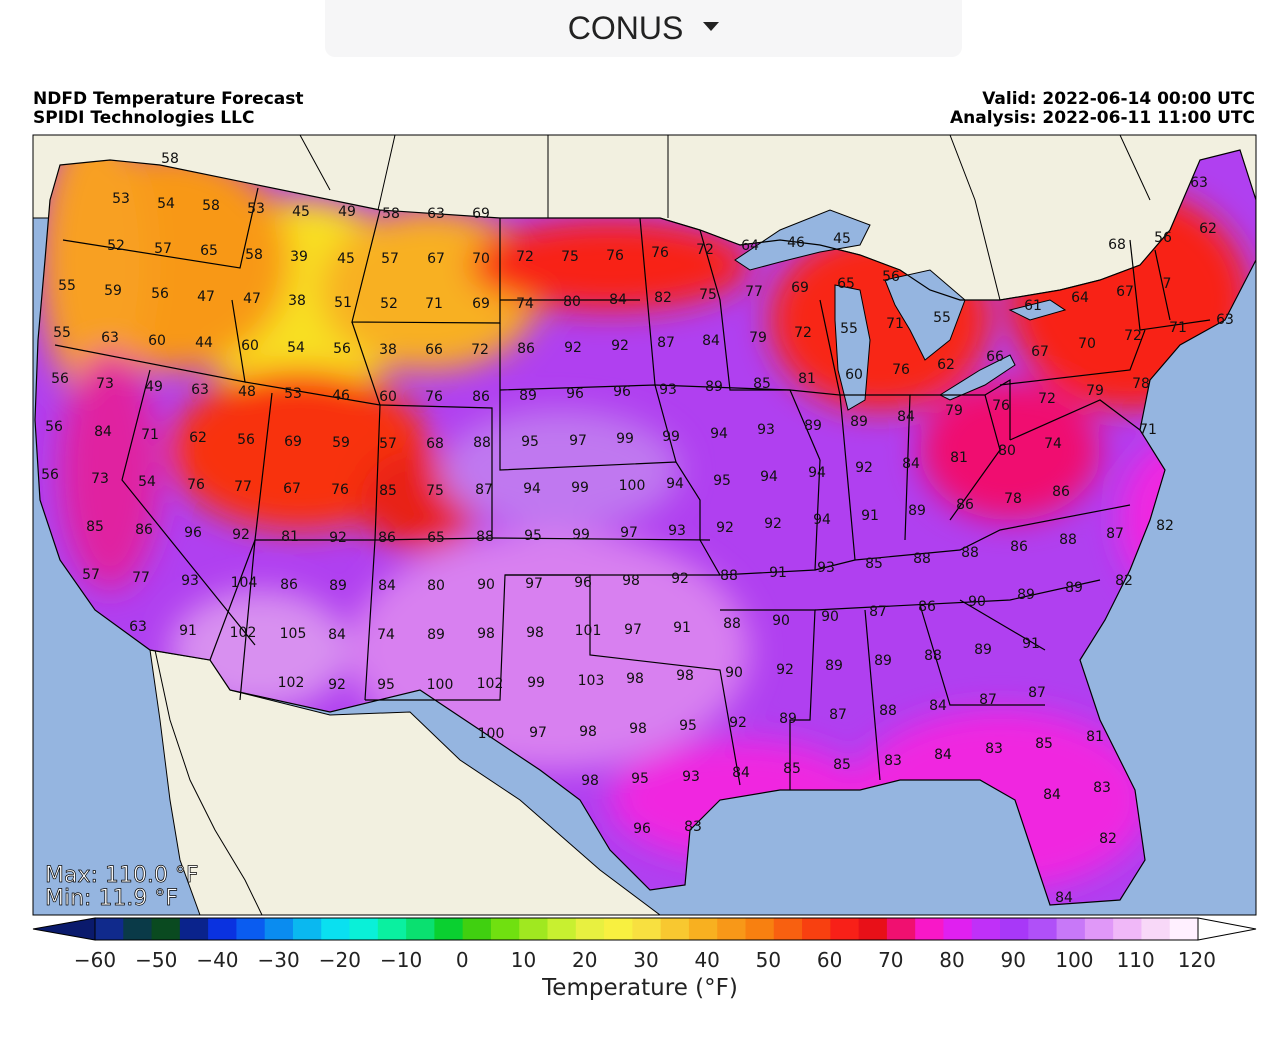 This screenshot has height=1063, width=1280. Describe the element at coordinates (1197, 960) in the screenshot. I see `colorbar-tick-label: 120` at that location.